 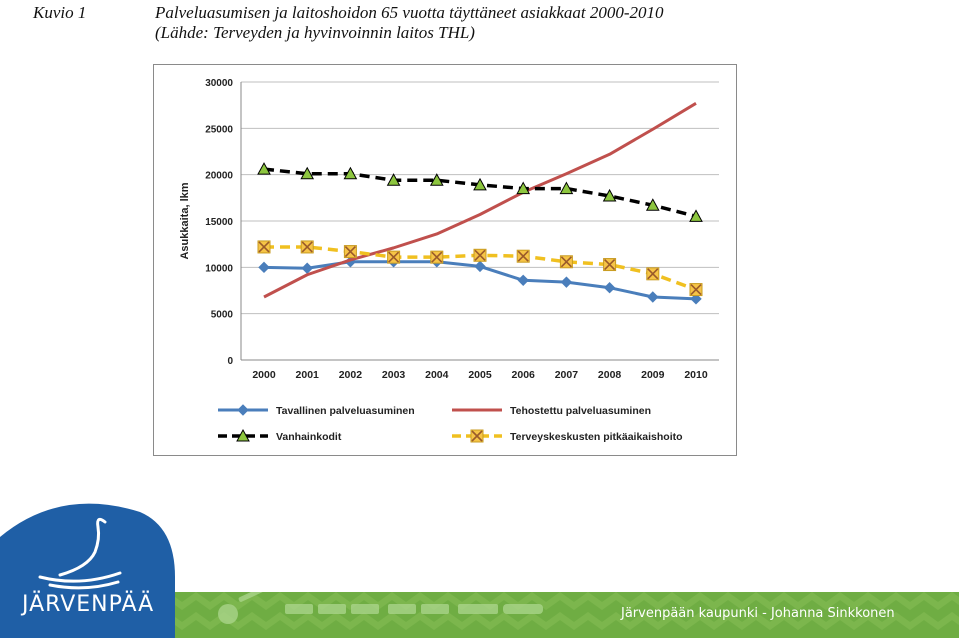 What do you see at coordinates (219, 176) in the screenshot?
I see `y-tick-label: 20000` at bounding box center [219, 176].